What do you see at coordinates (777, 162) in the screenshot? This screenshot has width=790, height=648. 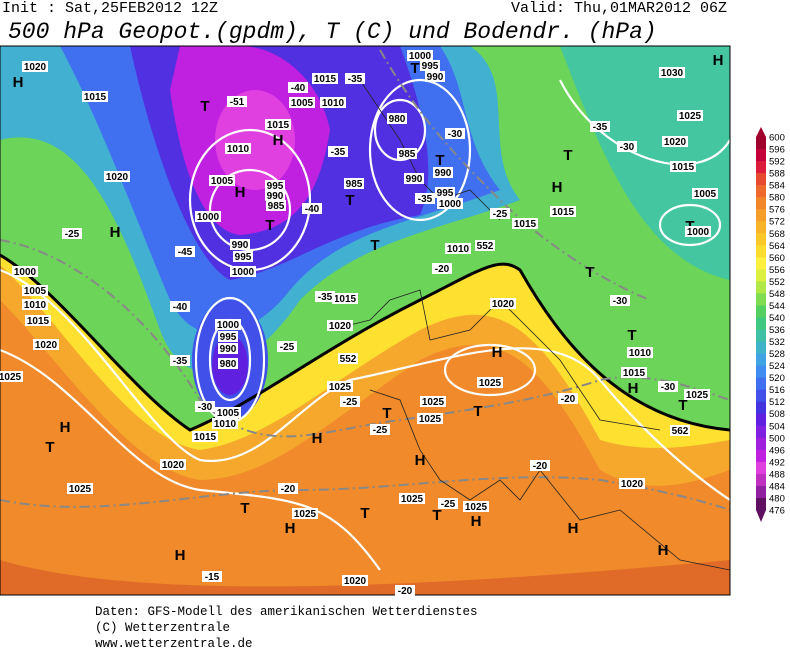 I see `colorbar-level: 592` at bounding box center [777, 162].